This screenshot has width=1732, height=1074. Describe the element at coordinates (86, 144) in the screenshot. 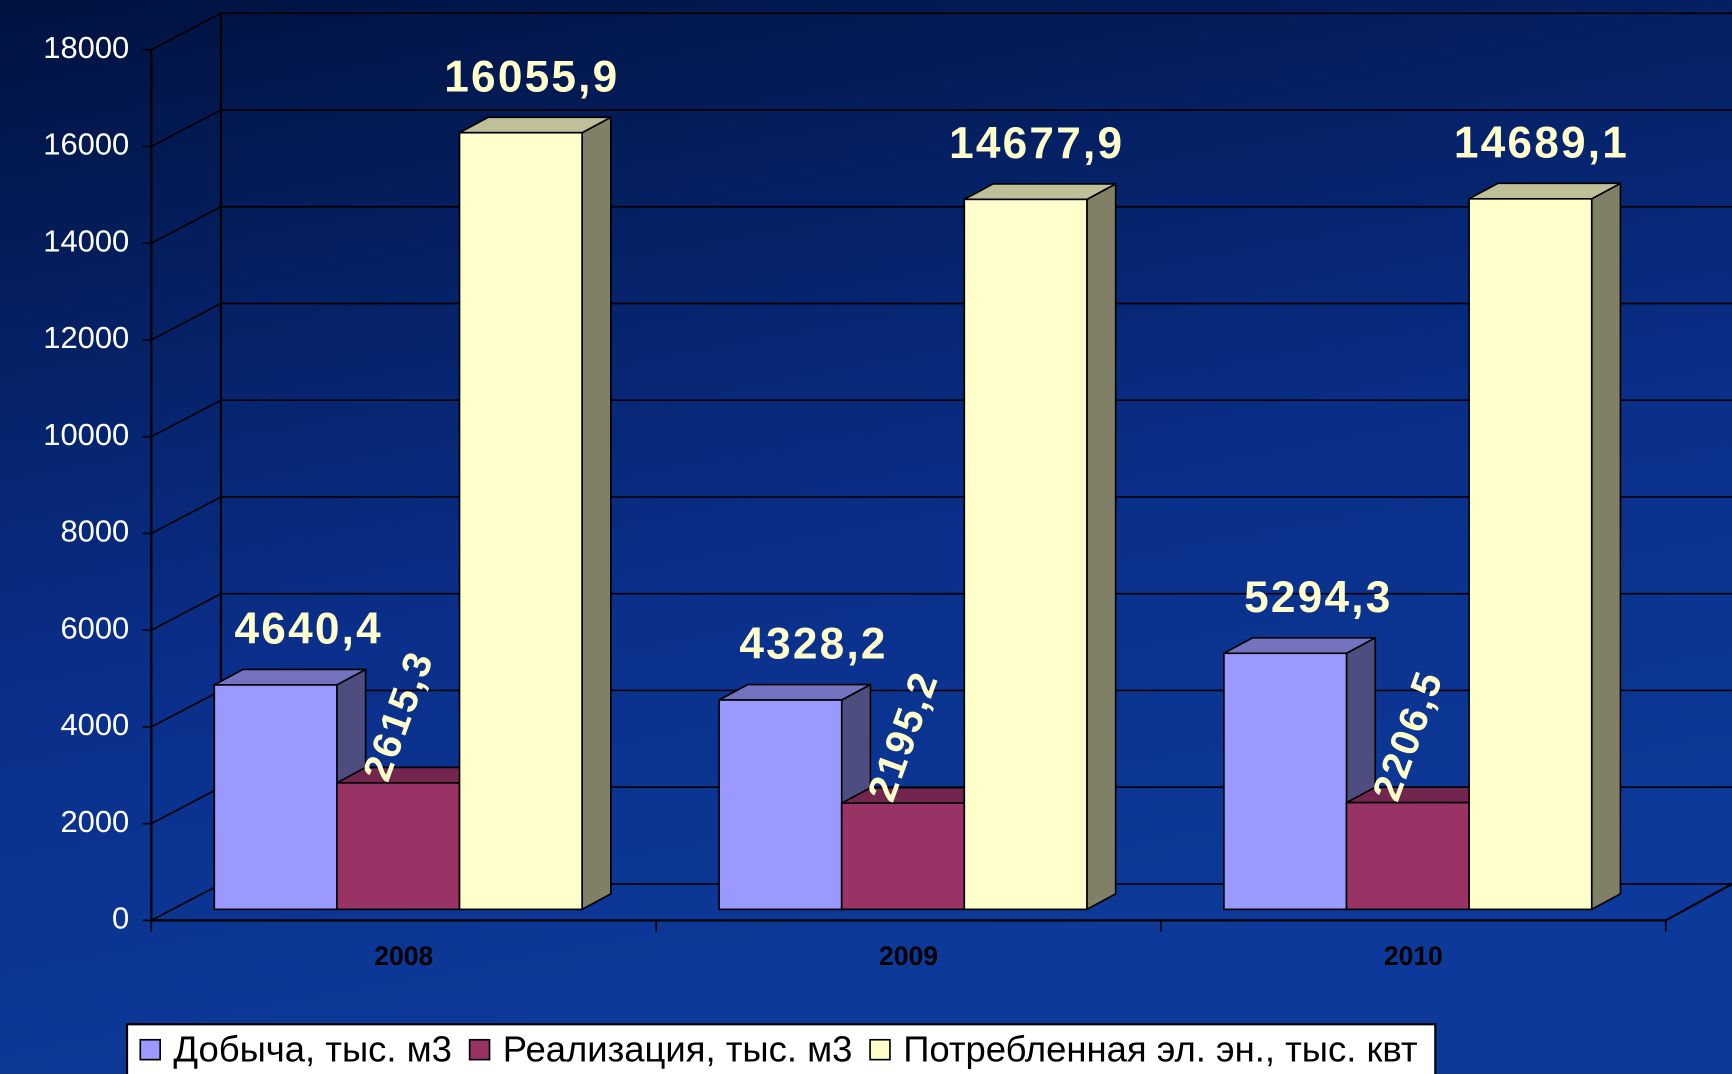

I see `y-tick-label: 16000` at that location.